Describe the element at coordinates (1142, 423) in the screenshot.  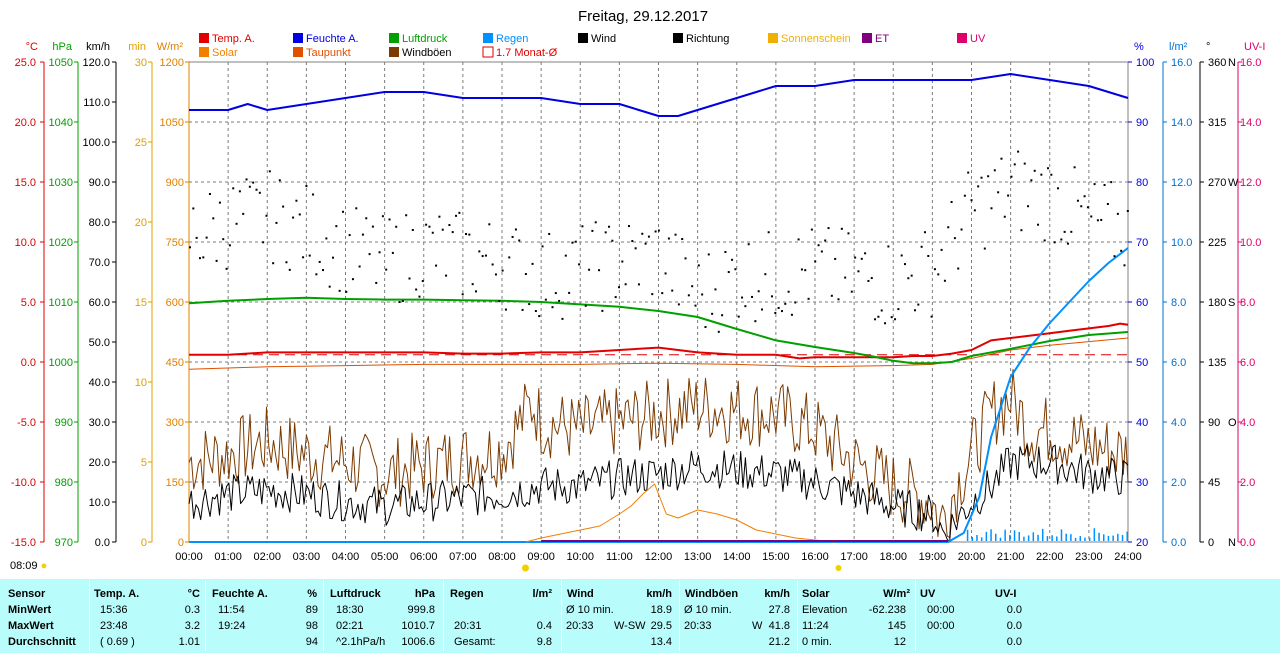
I see `axis-tick-label-right: 40` at that location.